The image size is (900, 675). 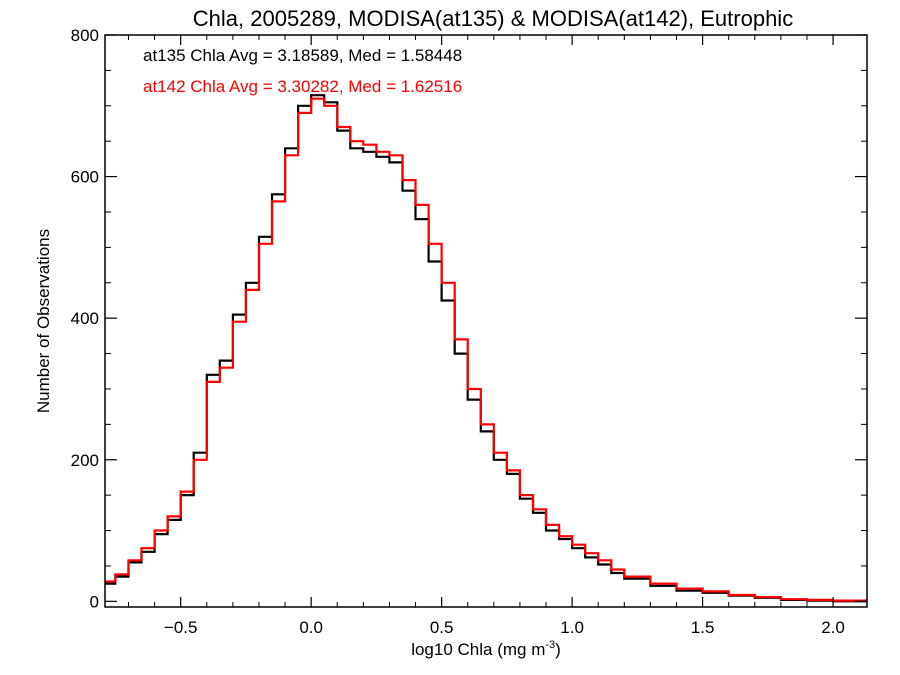 What do you see at coordinates (85, 318) in the screenshot?
I see `y-tick-label: 400` at bounding box center [85, 318].